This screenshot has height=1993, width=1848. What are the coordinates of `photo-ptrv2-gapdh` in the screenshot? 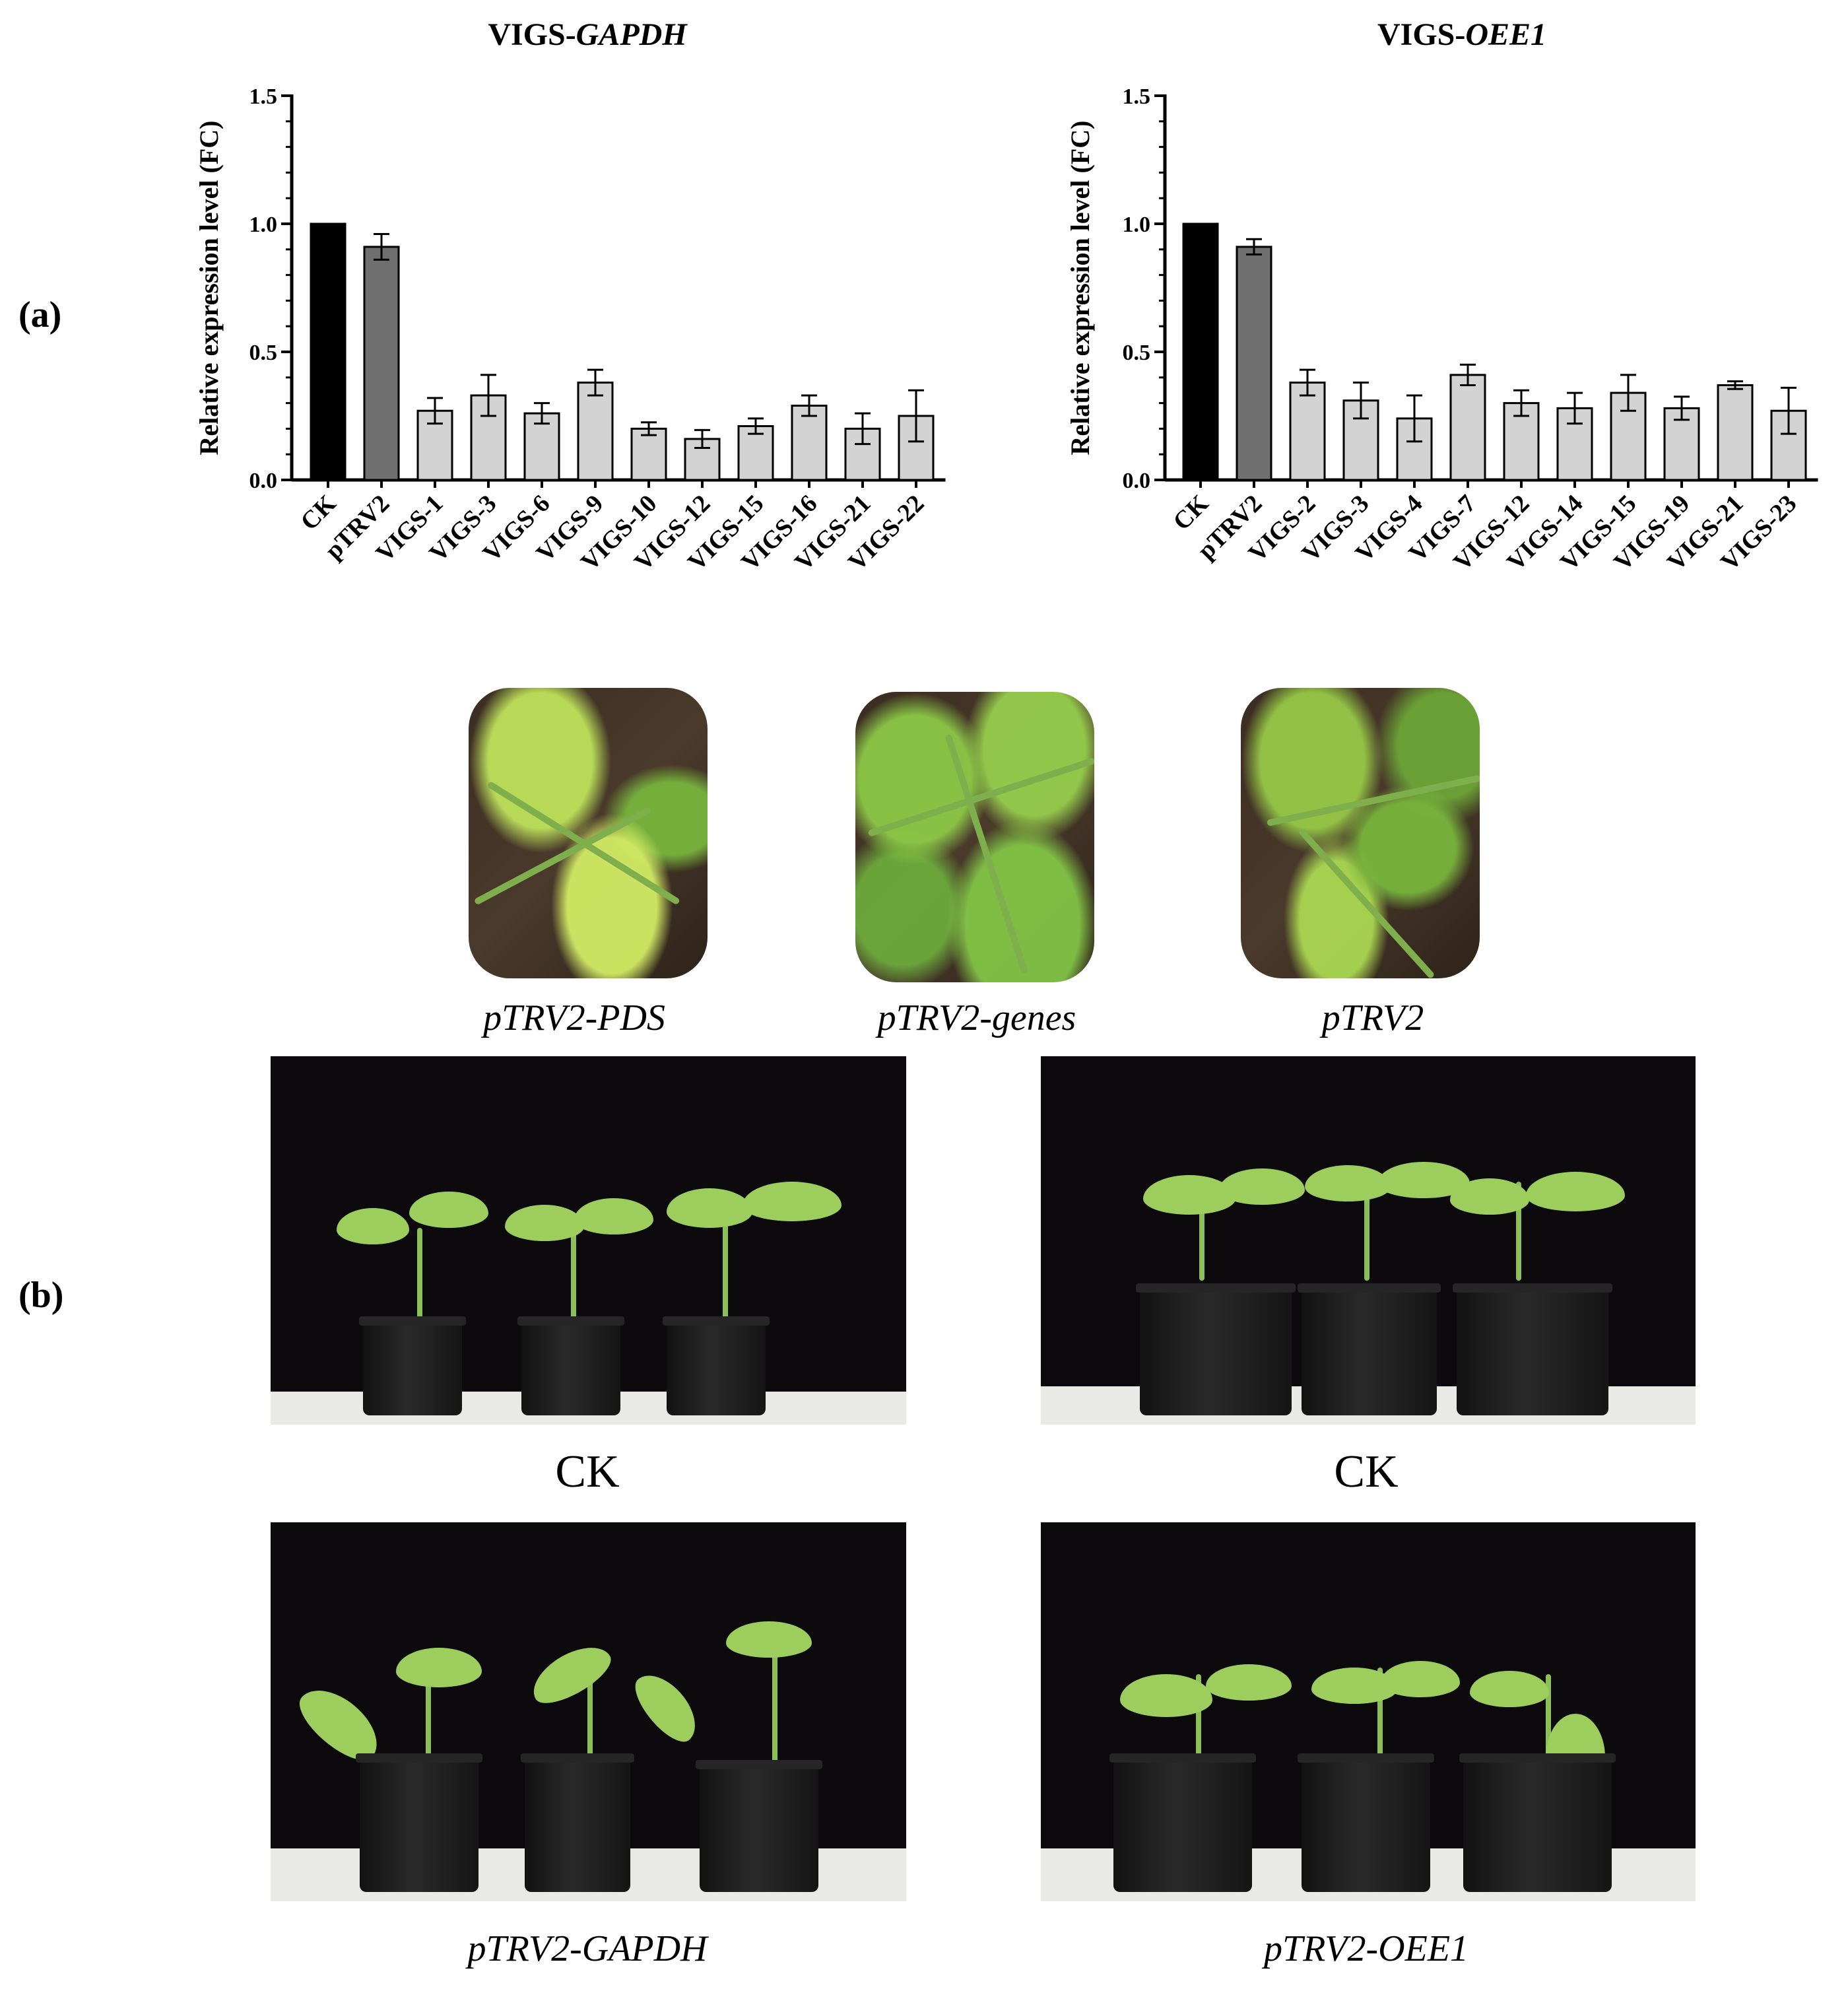 It's located at (588, 1711).